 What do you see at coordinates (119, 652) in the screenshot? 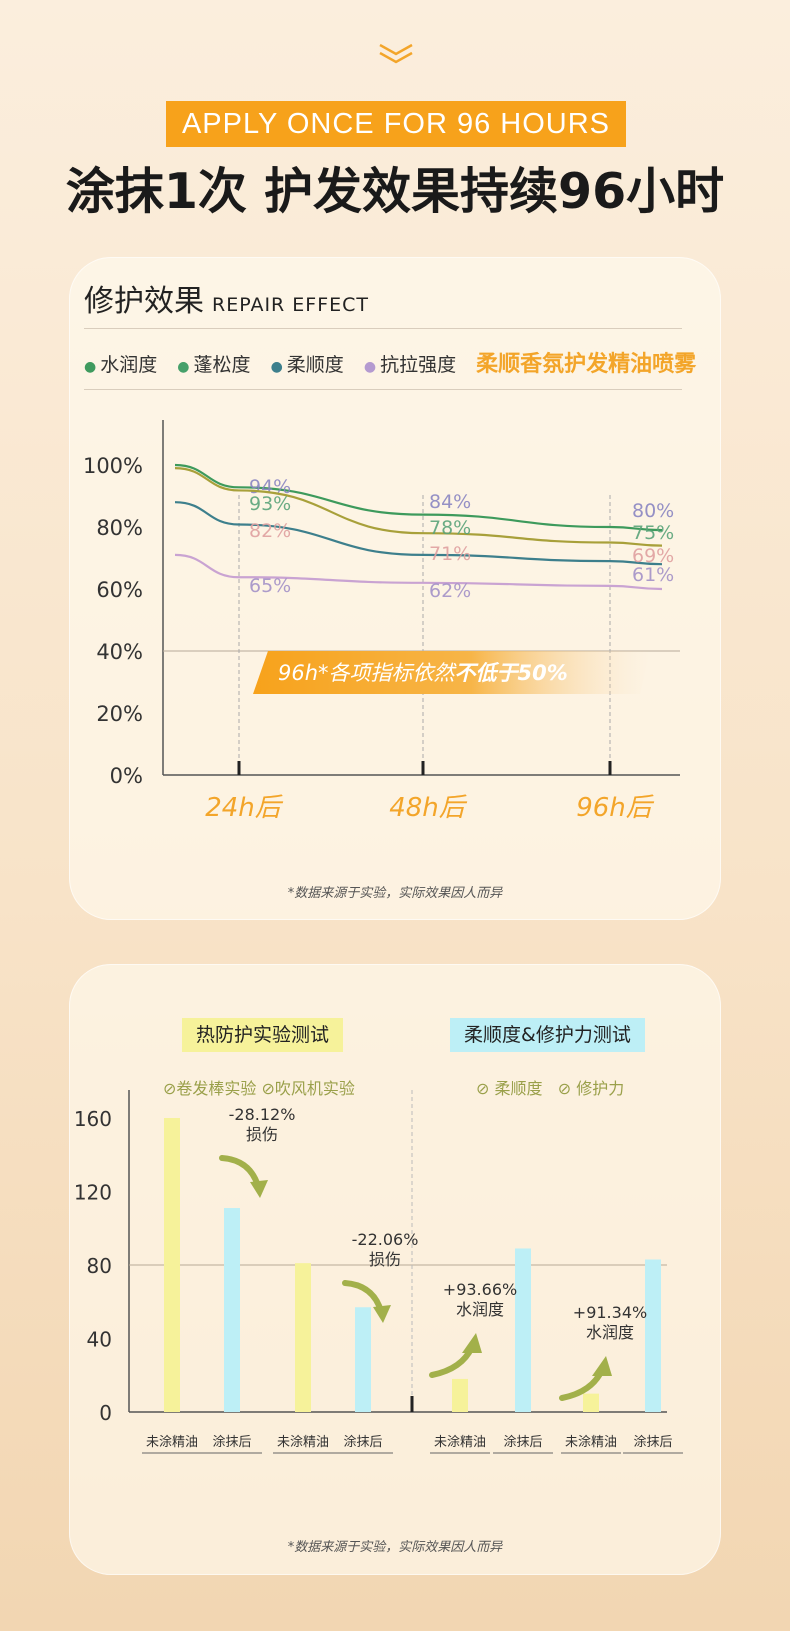
I see `y-tick-label: 40%` at bounding box center [119, 652].